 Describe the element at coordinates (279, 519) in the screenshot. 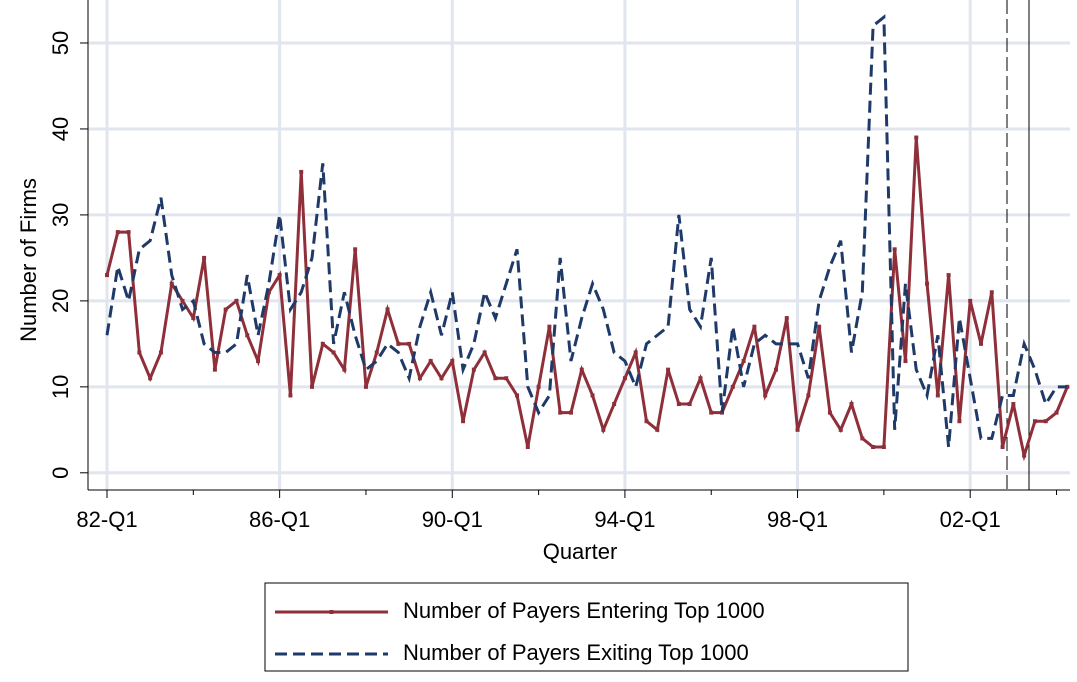

I see `x-tick-label: 86-Q1` at that location.